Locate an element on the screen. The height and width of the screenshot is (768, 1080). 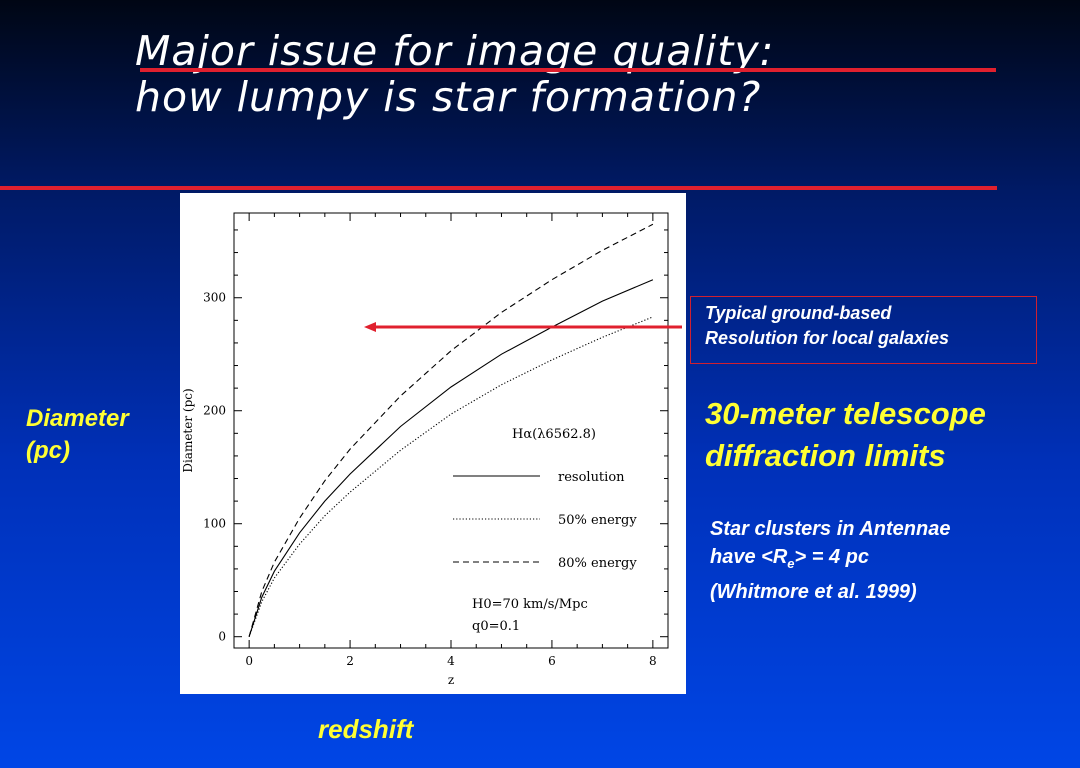
title-rule-bottom is located at coordinates (498, 188).